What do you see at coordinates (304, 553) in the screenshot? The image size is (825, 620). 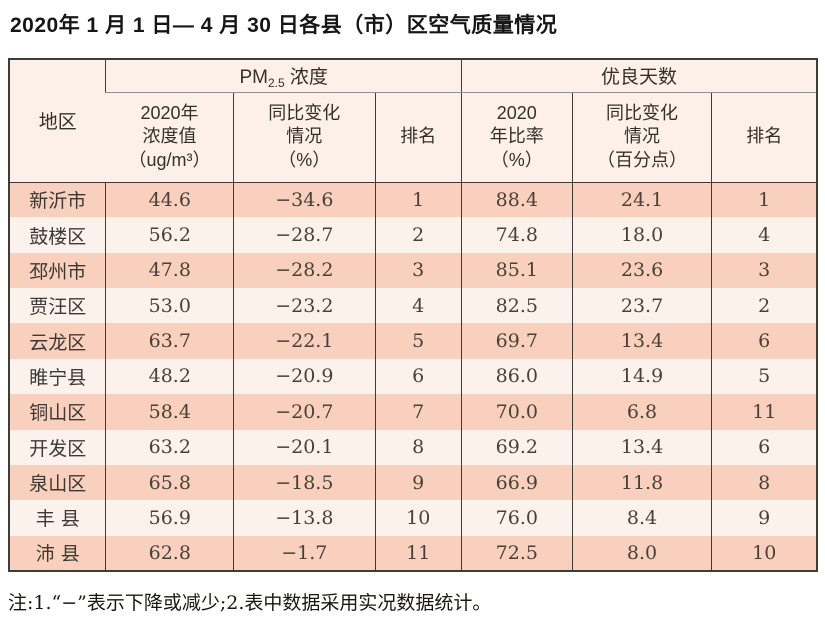 I see `value-cell: −1.7` at bounding box center [304, 553].